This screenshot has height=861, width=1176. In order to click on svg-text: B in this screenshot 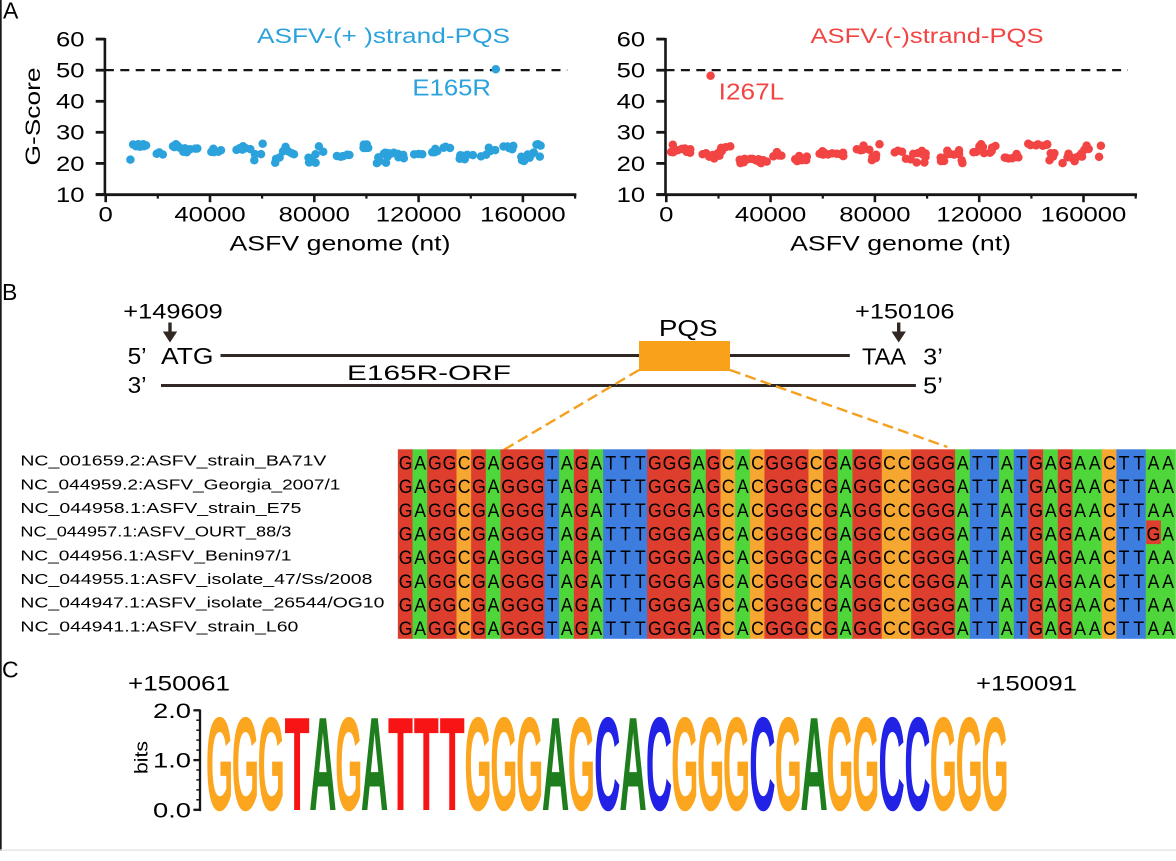, I will do `click(9, 292)`.